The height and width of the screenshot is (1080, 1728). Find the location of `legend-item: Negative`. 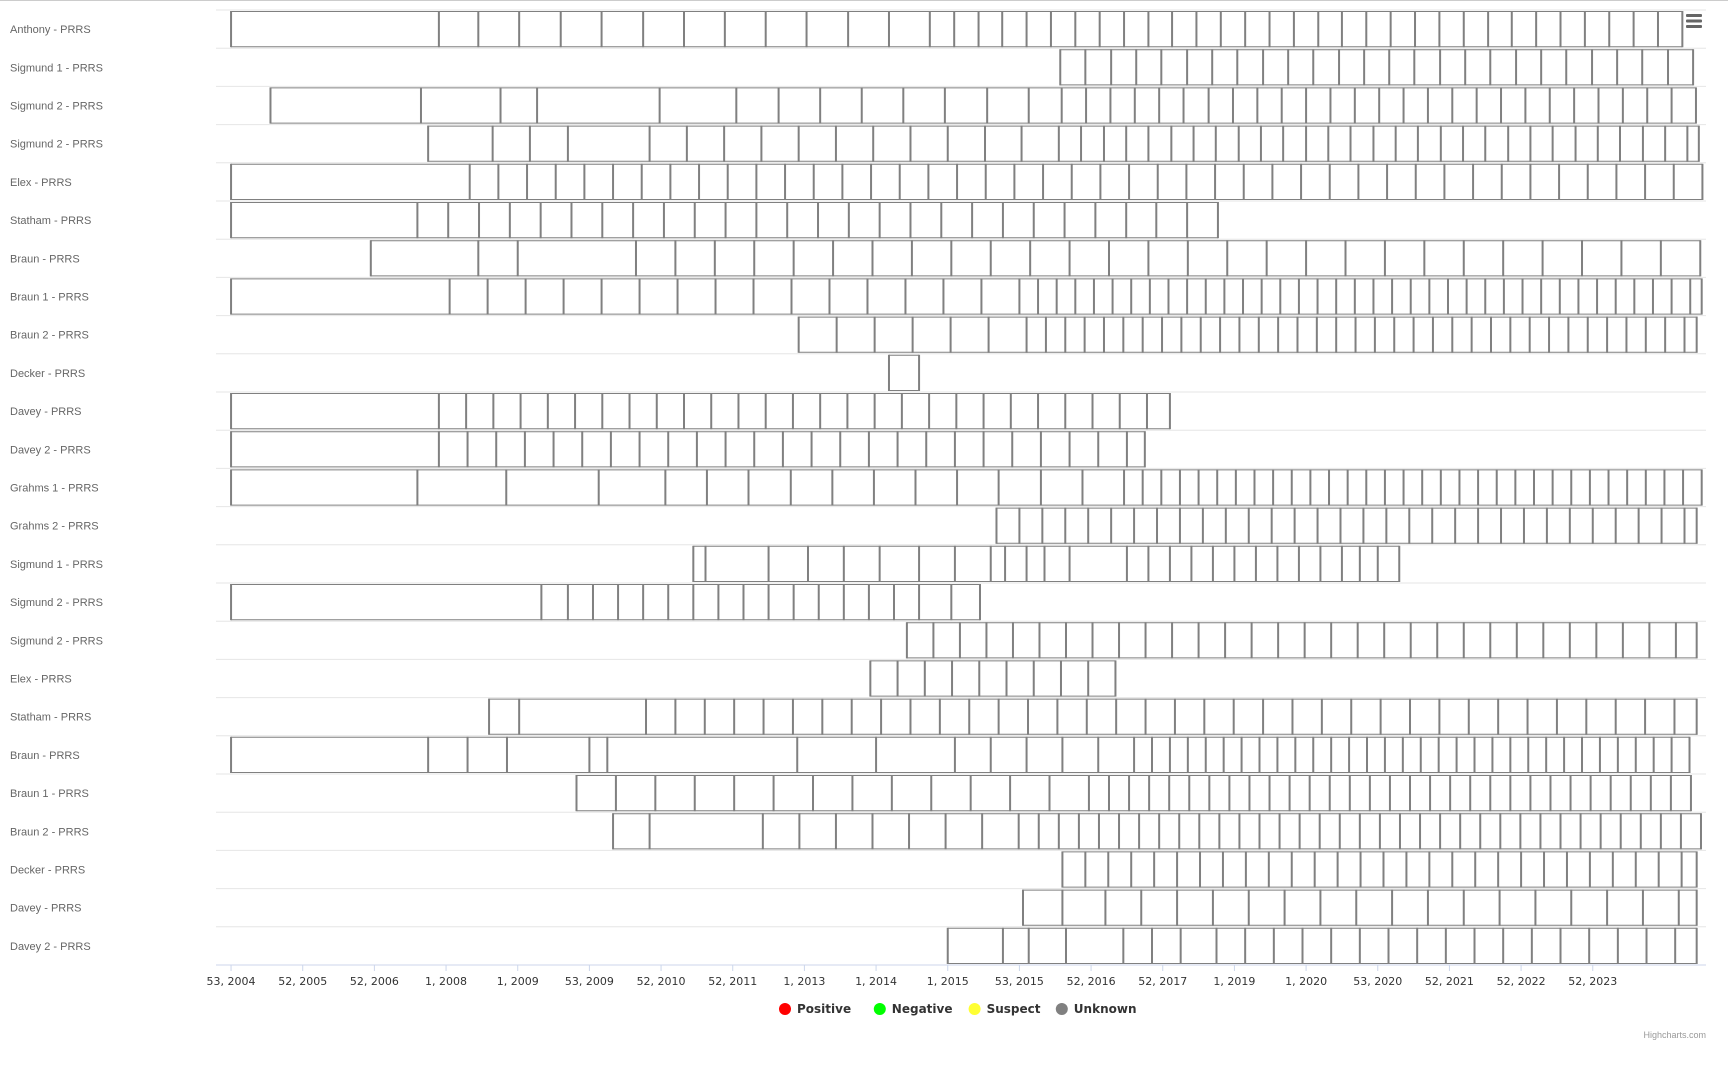

legend-item: Negative is located at coordinates (913, 1009).